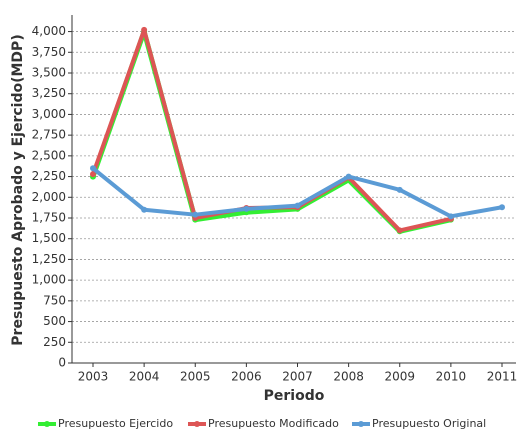 The width and height of the screenshot is (517, 433). What do you see at coordinates (115, 423) in the screenshot?
I see `legend-label: Presupuesto Ejercido` at bounding box center [115, 423].